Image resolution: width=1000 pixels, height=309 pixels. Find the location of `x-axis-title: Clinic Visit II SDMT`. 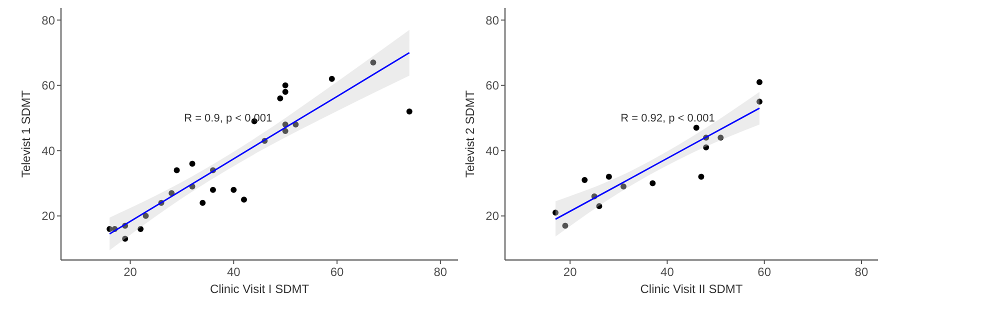

x-axis-title: Clinic Visit II SDMT is located at coordinates (692, 289).